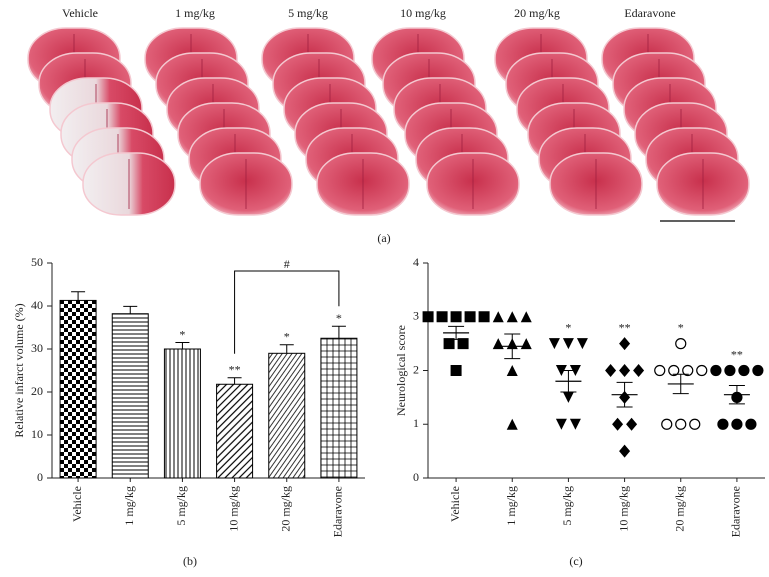 The height and width of the screenshot is (577, 769). I want to click on bracket-label: #, so click(287, 264).